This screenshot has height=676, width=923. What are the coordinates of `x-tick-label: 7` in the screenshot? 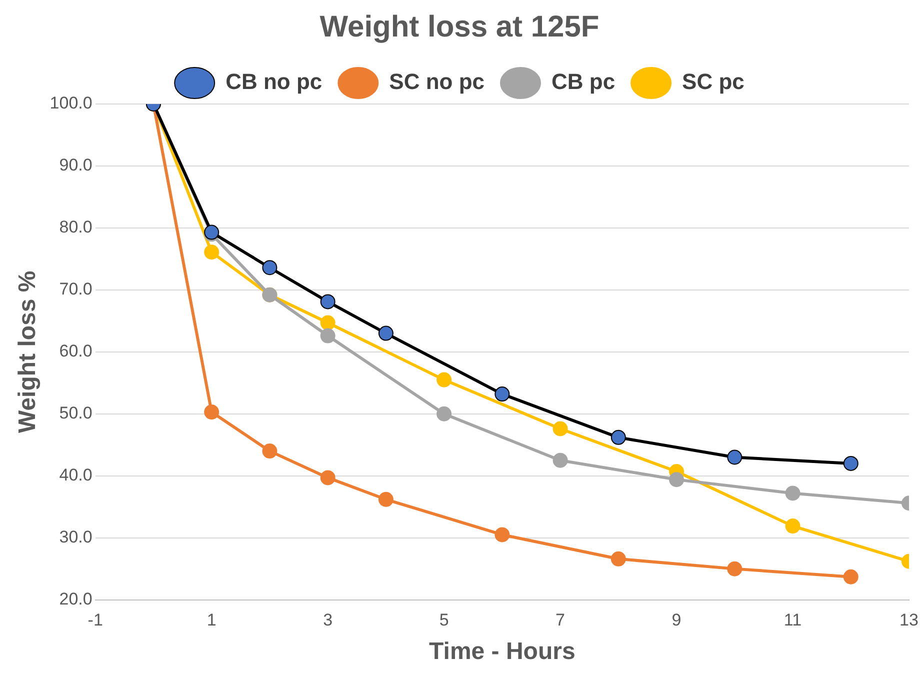 It's located at (561, 620).